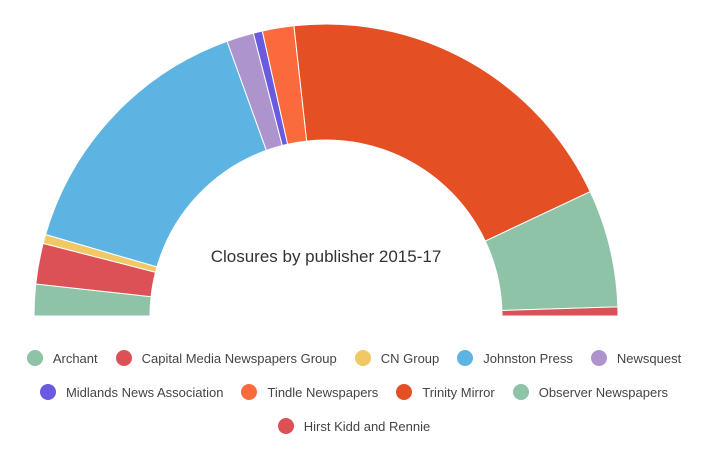  I want to click on legend-item: CN Group, so click(397, 358).